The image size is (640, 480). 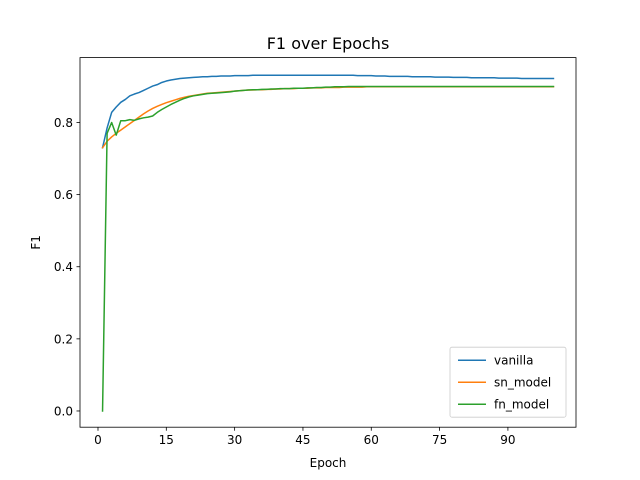 What do you see at coordinates (439, 440) in the screenshot?
I see `x-tick-label: 75` at bounding box center [439, 440].